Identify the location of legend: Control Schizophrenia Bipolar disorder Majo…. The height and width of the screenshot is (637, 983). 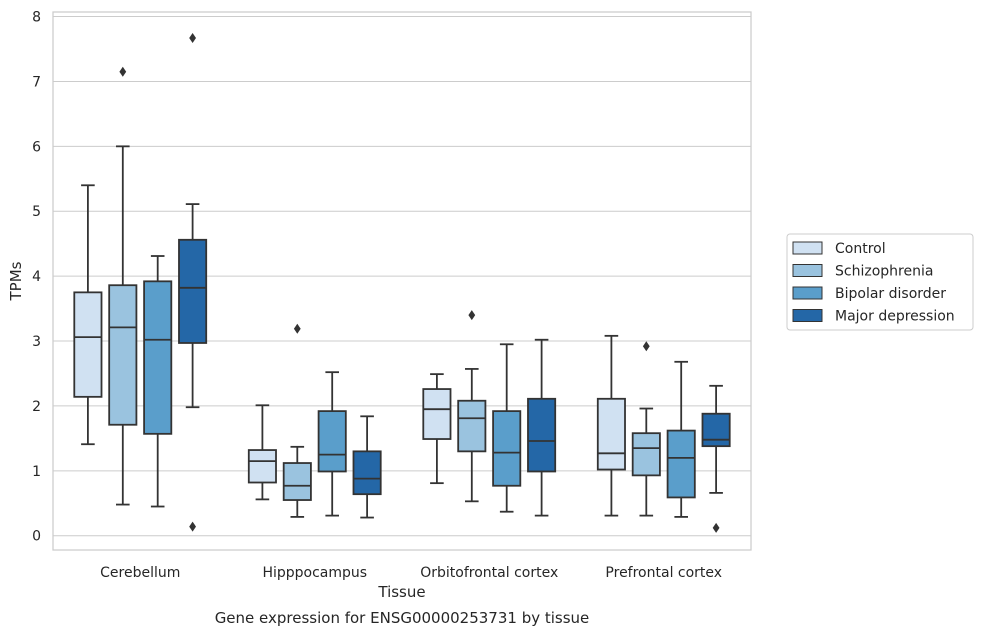
(880, 282).